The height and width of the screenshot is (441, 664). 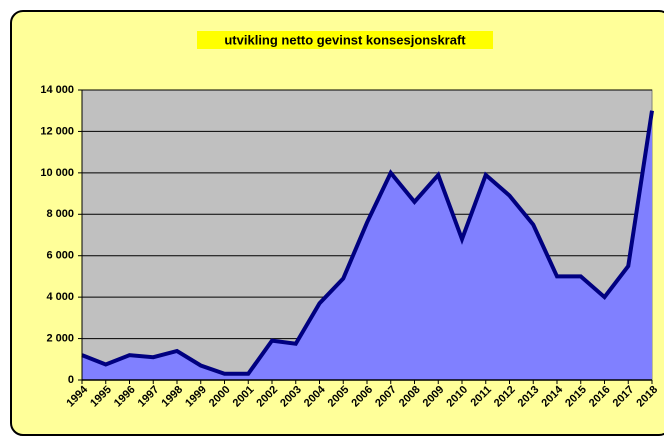 What do you see at coordinates (57, 90) in the screenshot?
I see `y-tick-label: 14 000` at bounding box center [57, 90].